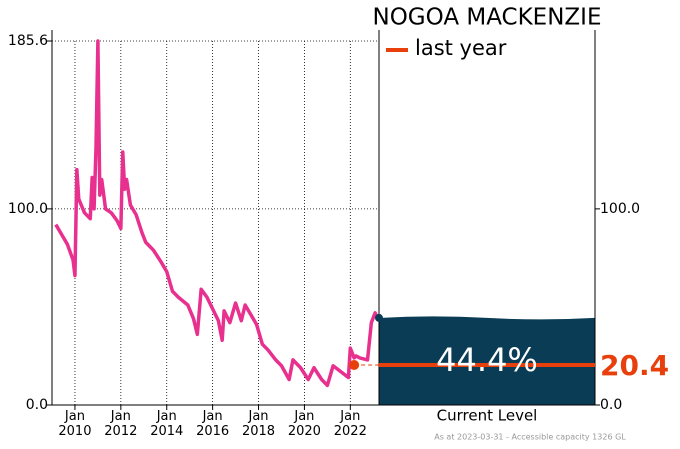 The height and width of the screenshot is (449, 680). What do you see at coordinates (28, 41) in the screenshot?
I see `y-tick-label: 185.6` at bounding box center [28, 41].